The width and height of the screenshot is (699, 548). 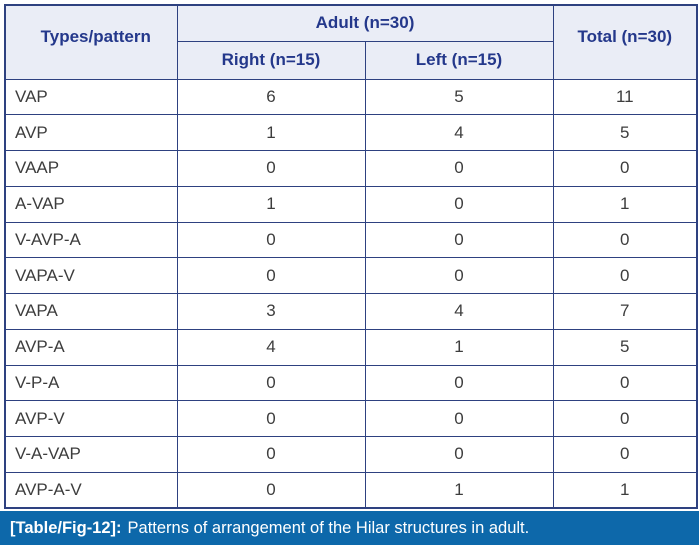 I want to click on row-label: VAPA-V, so click(x=91, y=275).